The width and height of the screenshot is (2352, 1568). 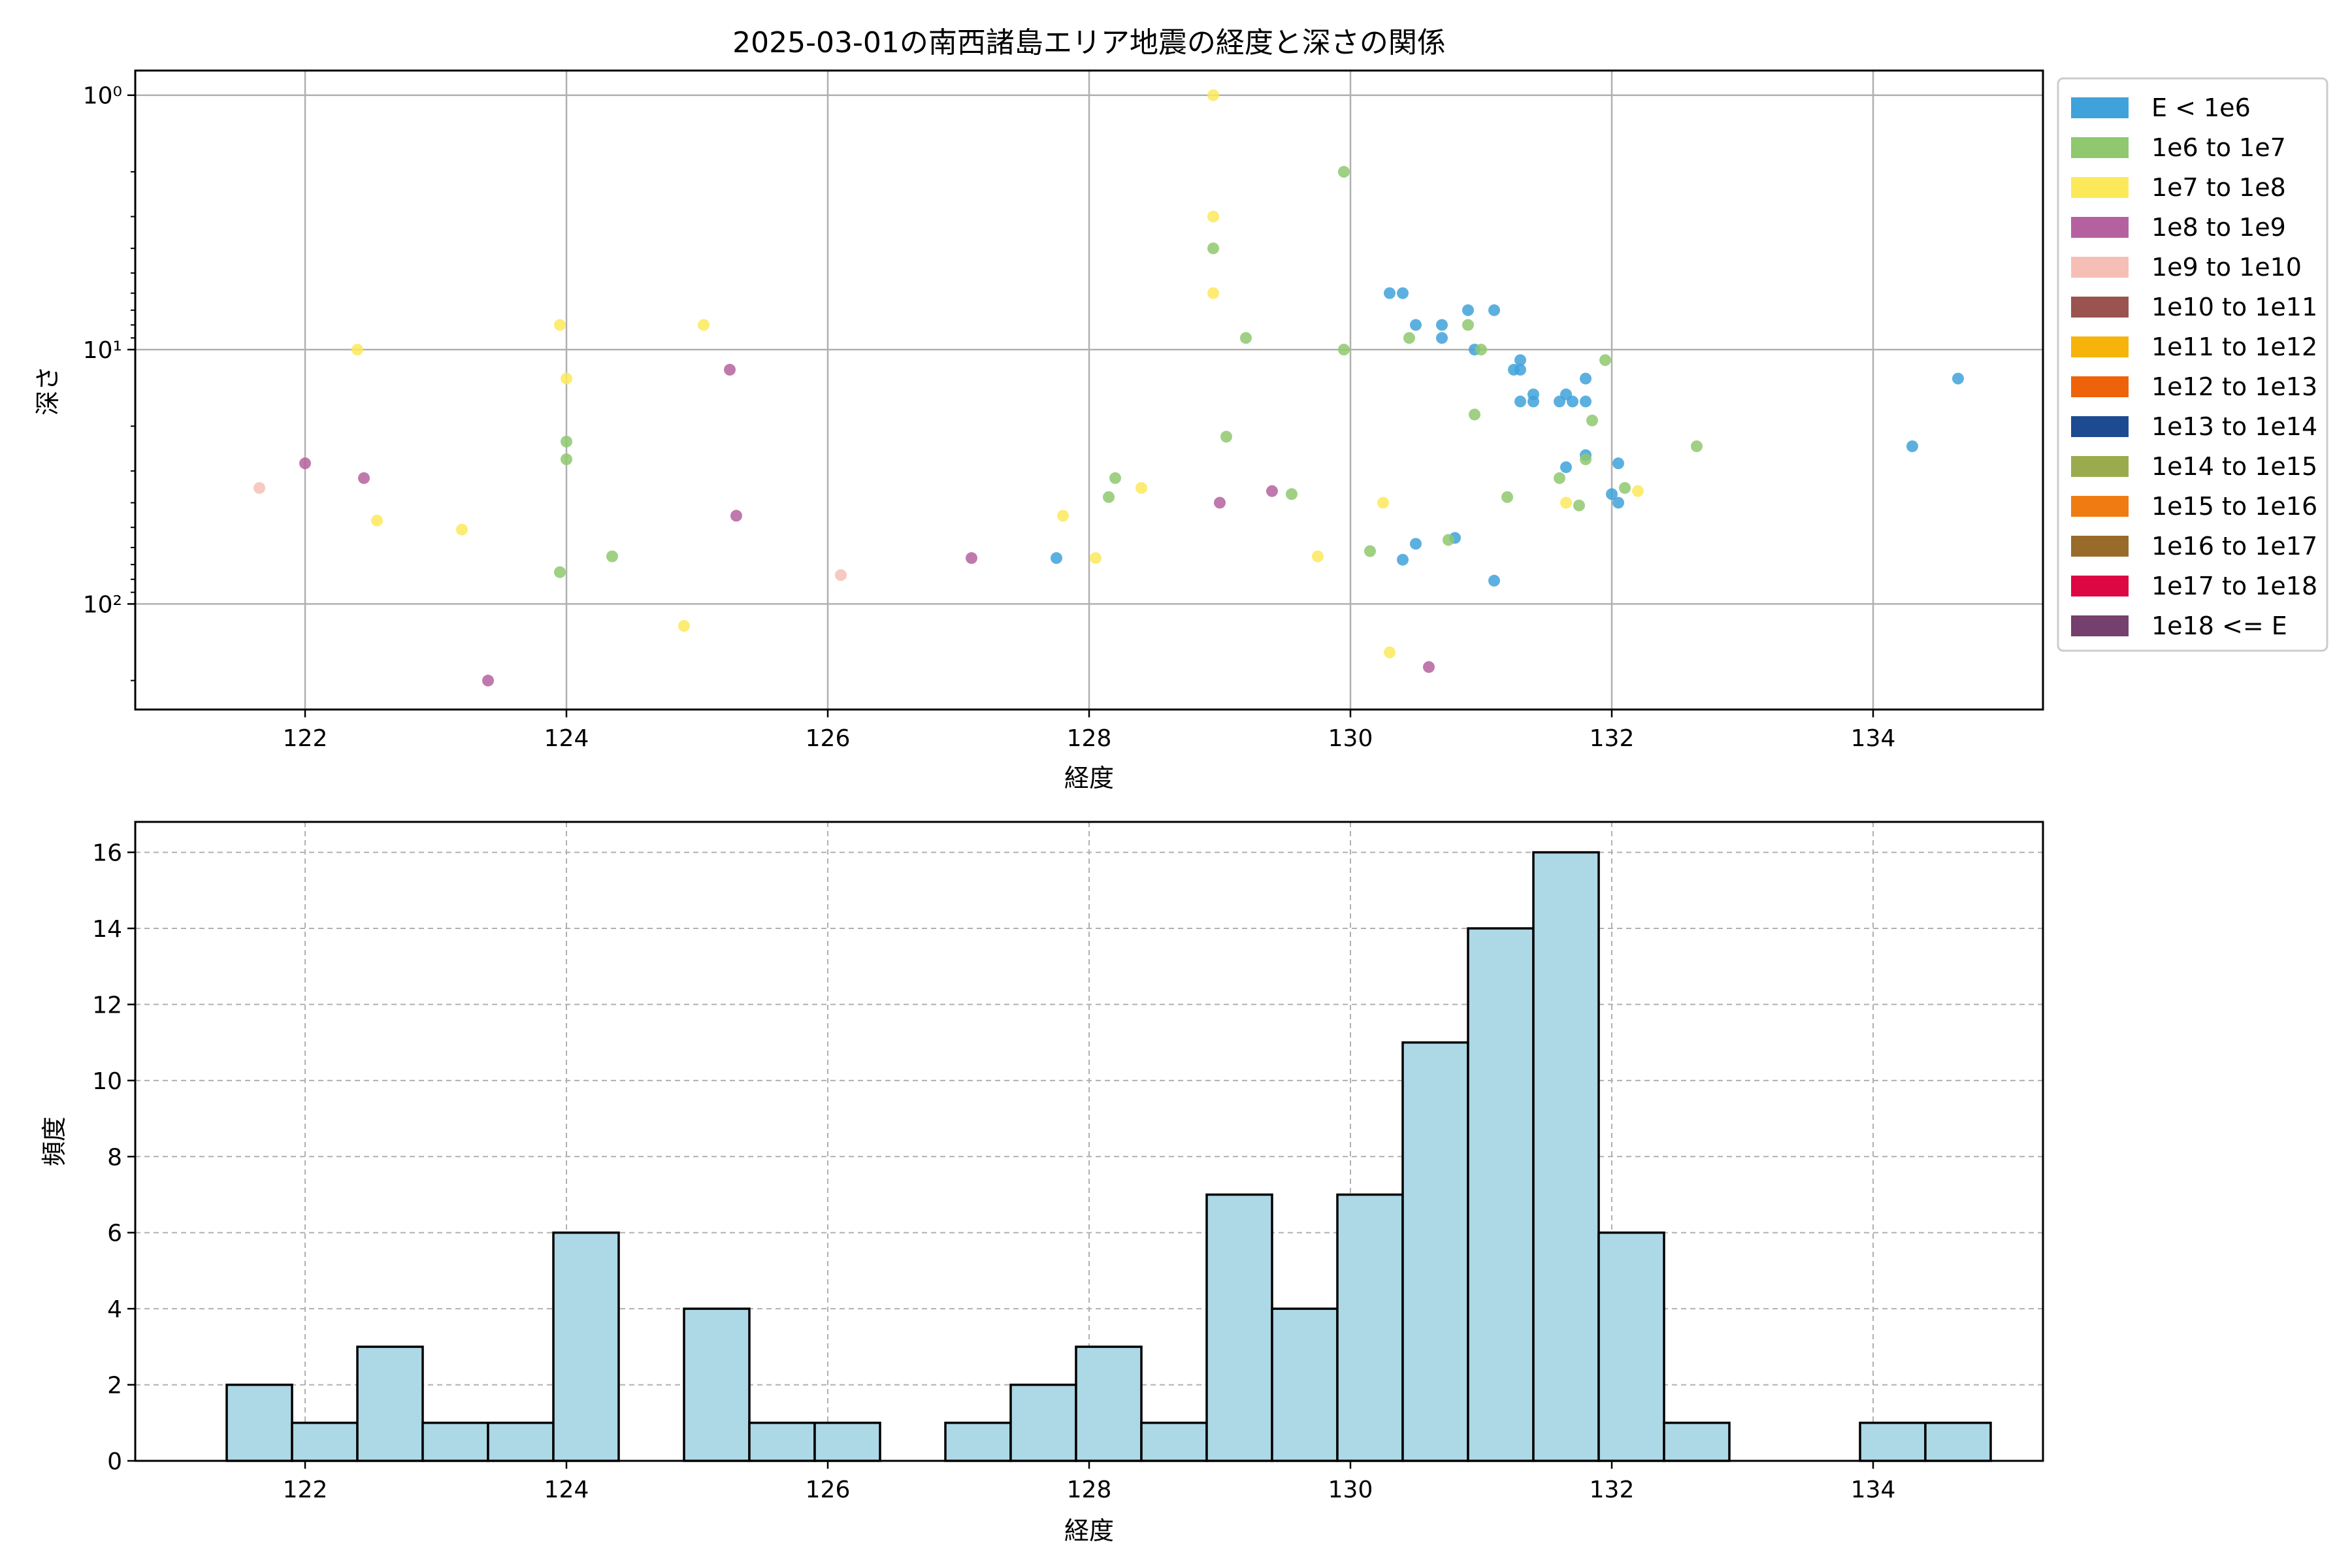 I want to click on legend-label: 1e8 to 1e9, so click(x=2218, y=227).